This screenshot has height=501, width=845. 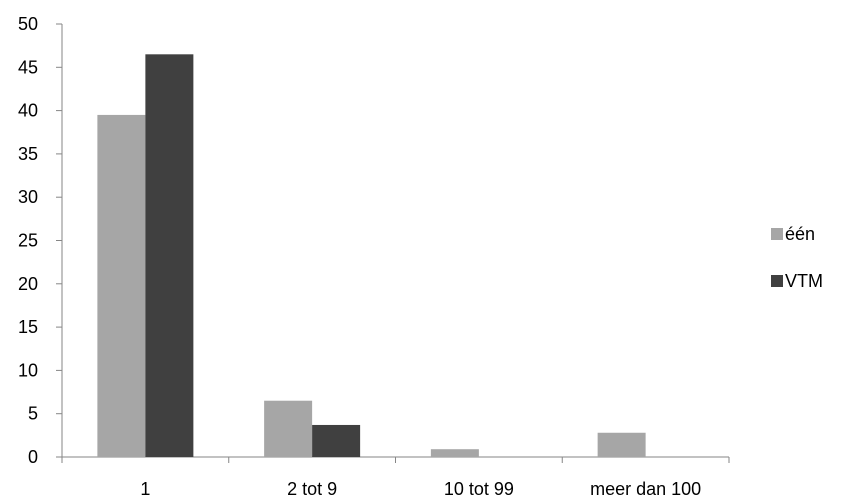 I want to click on y-tick-label: 0, so click(x=33, y=457).